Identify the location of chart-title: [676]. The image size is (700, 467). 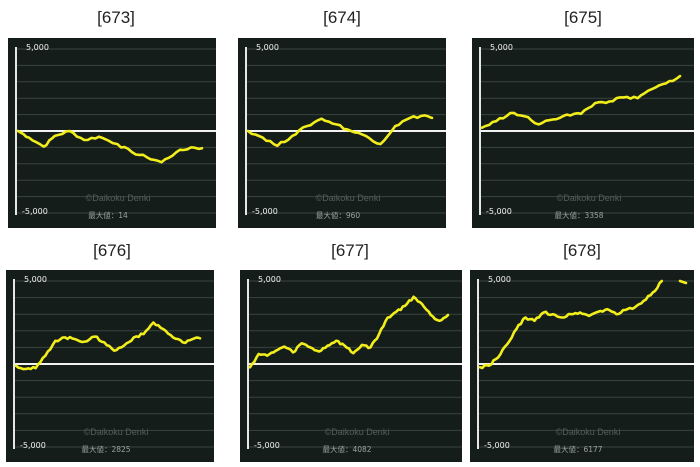
(112, 250).